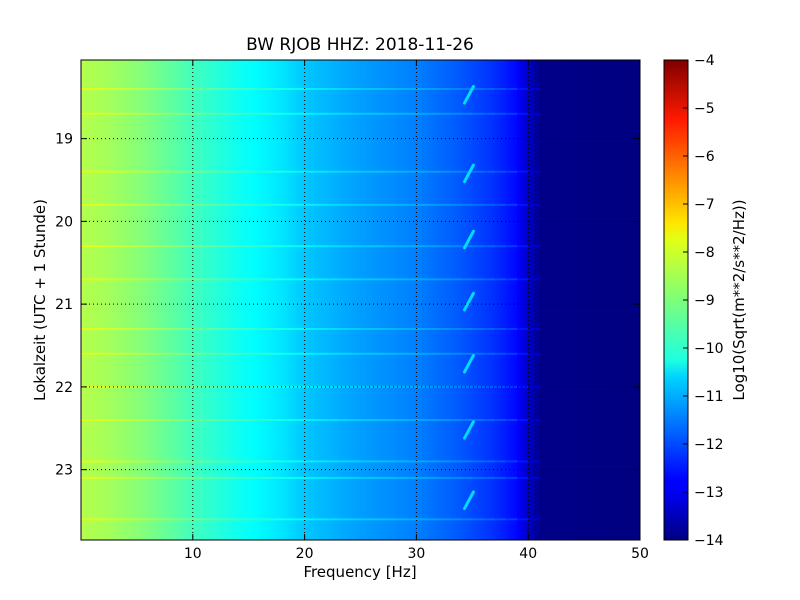  What do you see at coordinates (704, 253) in the screenshot?
I see `colorbar-tick-label: −8` at bounding box center [704, 253].